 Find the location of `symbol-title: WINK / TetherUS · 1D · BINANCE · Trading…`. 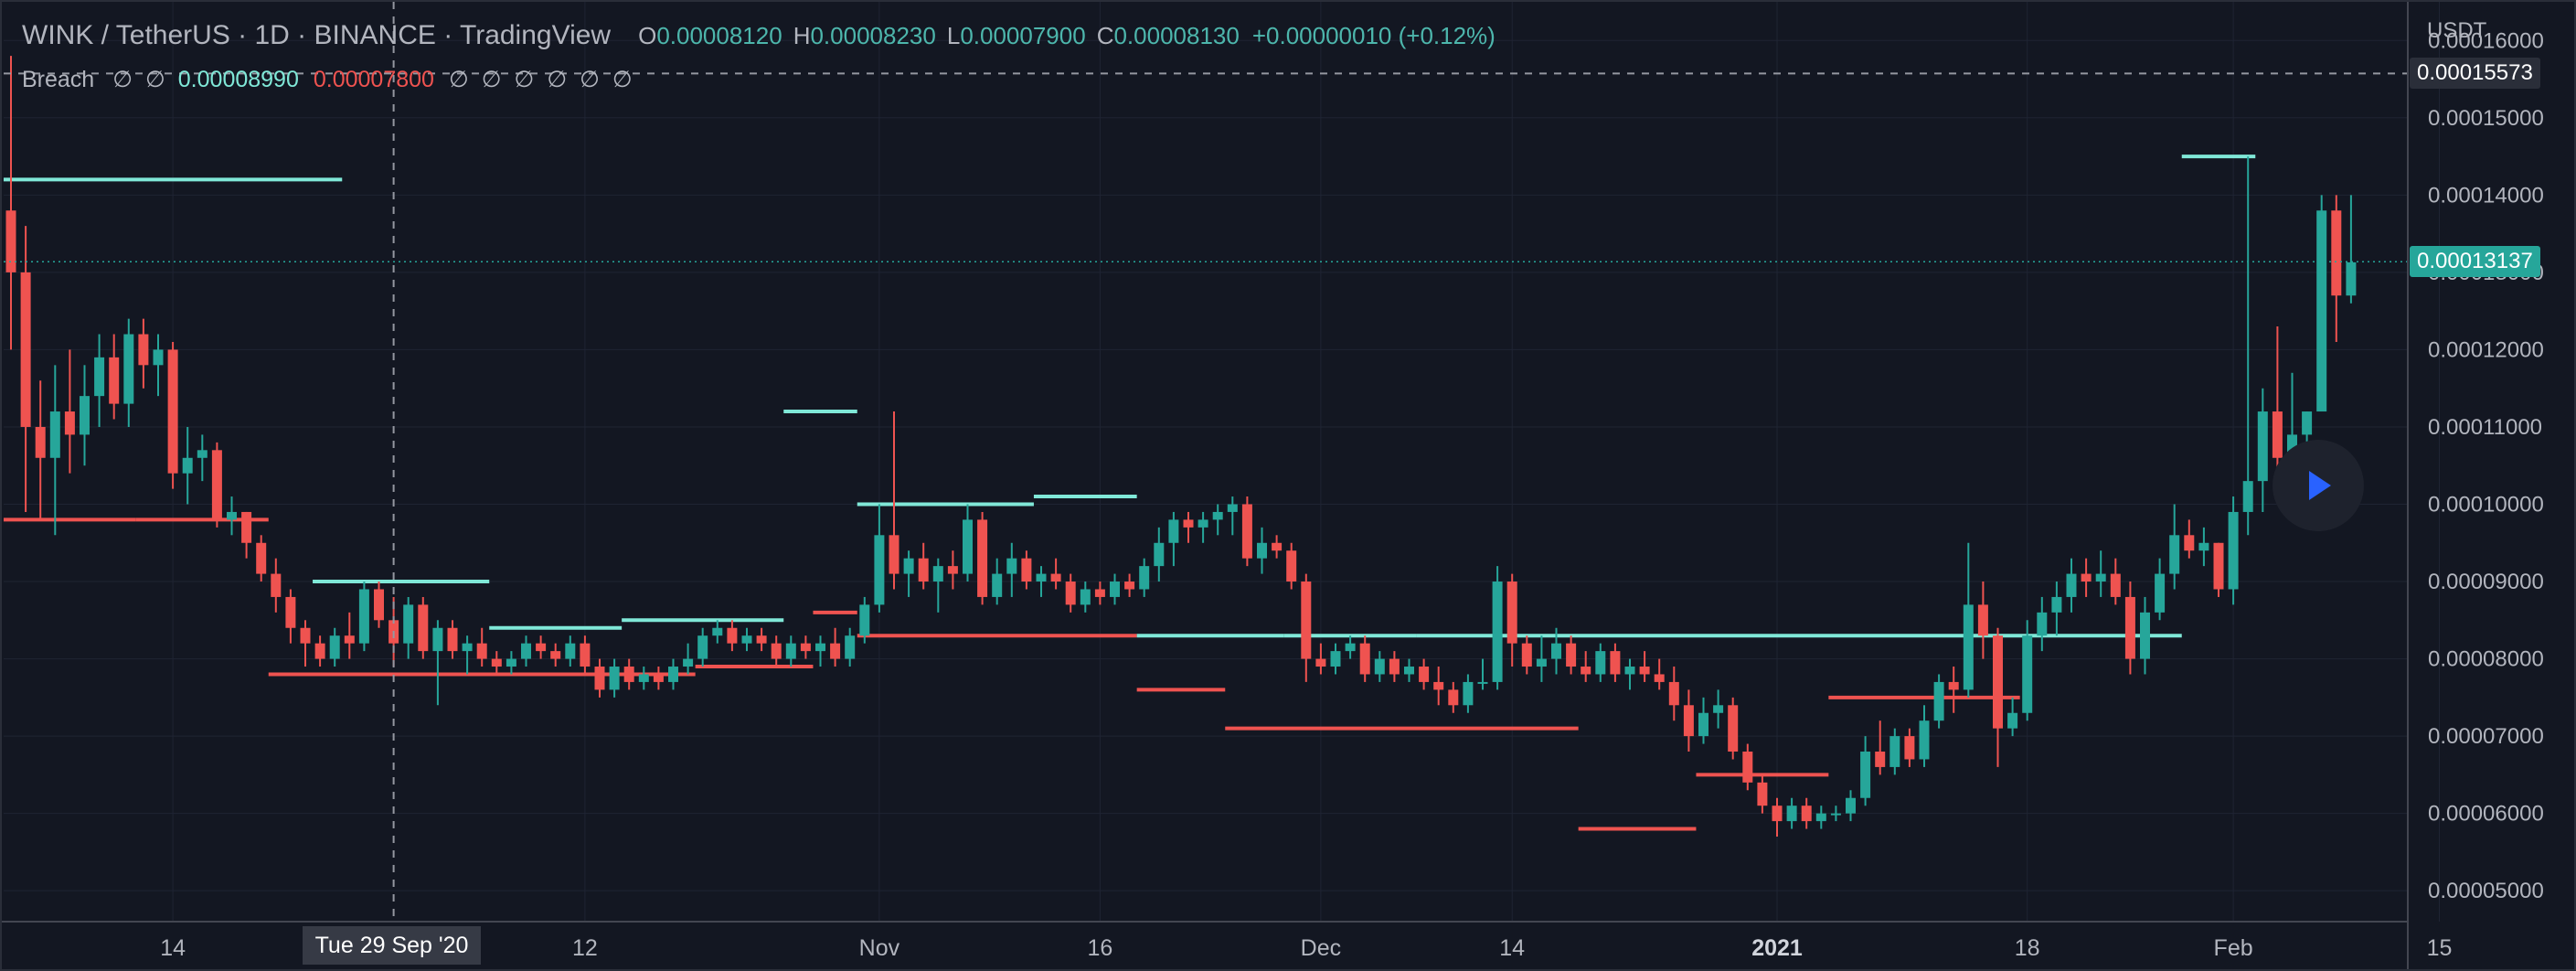

symbol-title: WINK / TetherUS · 1D · BINANCE · Trading… is located at coordinates (317, 35).